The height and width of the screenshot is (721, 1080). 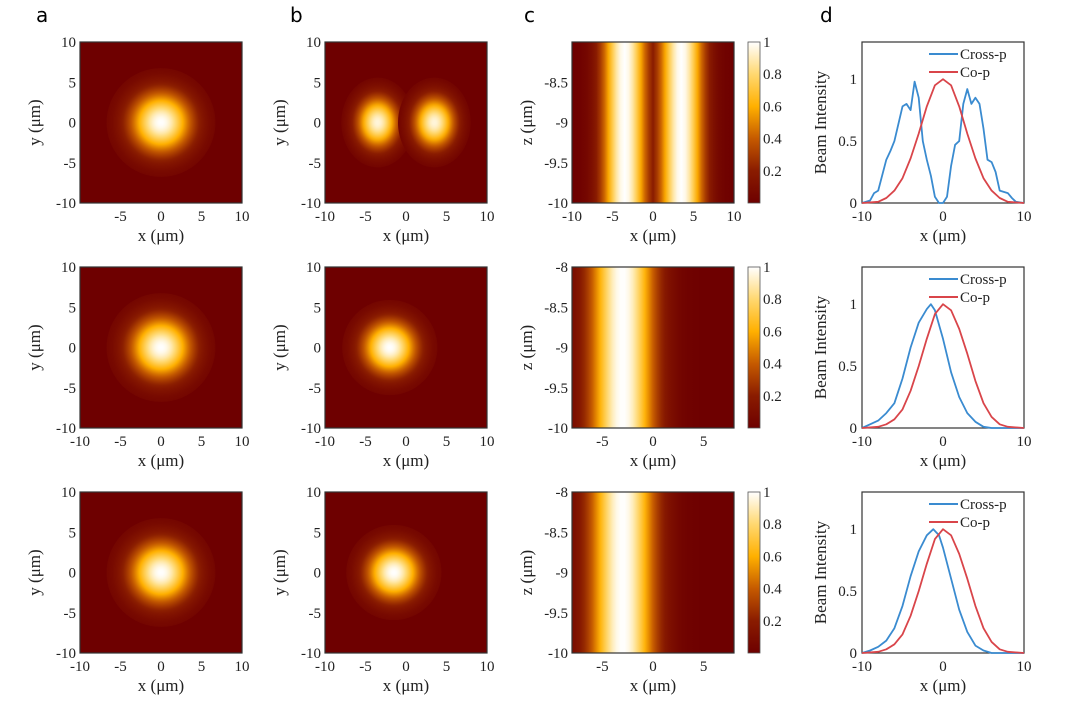 I want to click on line-cross-p, so click(x=942, y=366).